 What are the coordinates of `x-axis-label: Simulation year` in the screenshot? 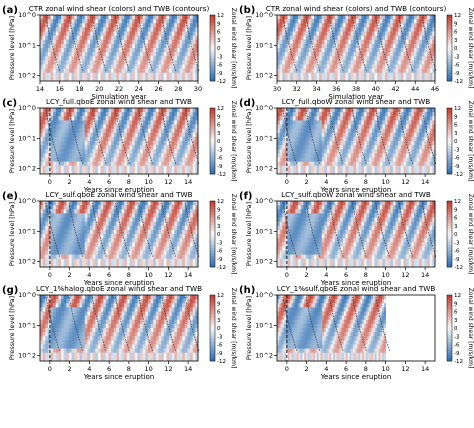 It's located at (118, 97).